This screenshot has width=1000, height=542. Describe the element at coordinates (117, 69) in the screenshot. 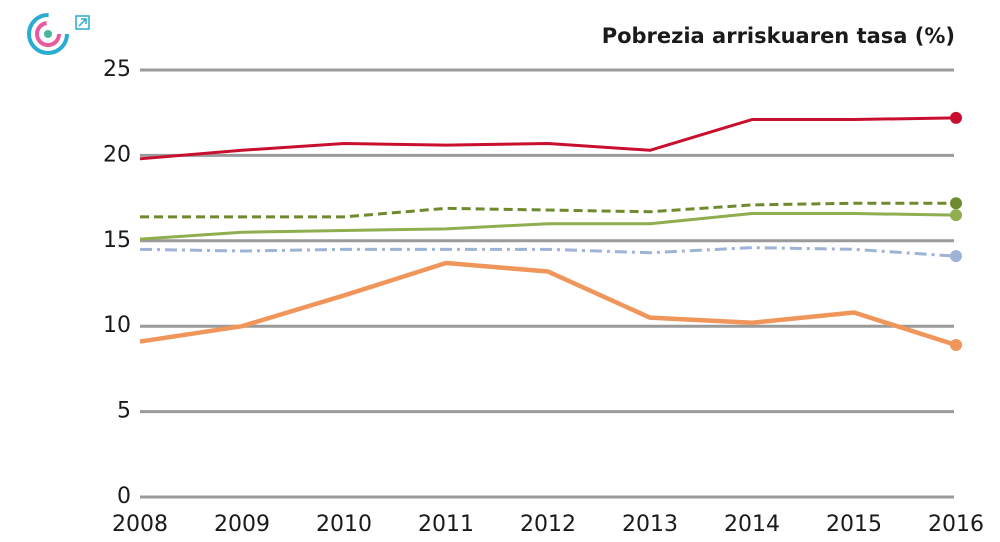

I see `y-tick-label: 25` at that location.